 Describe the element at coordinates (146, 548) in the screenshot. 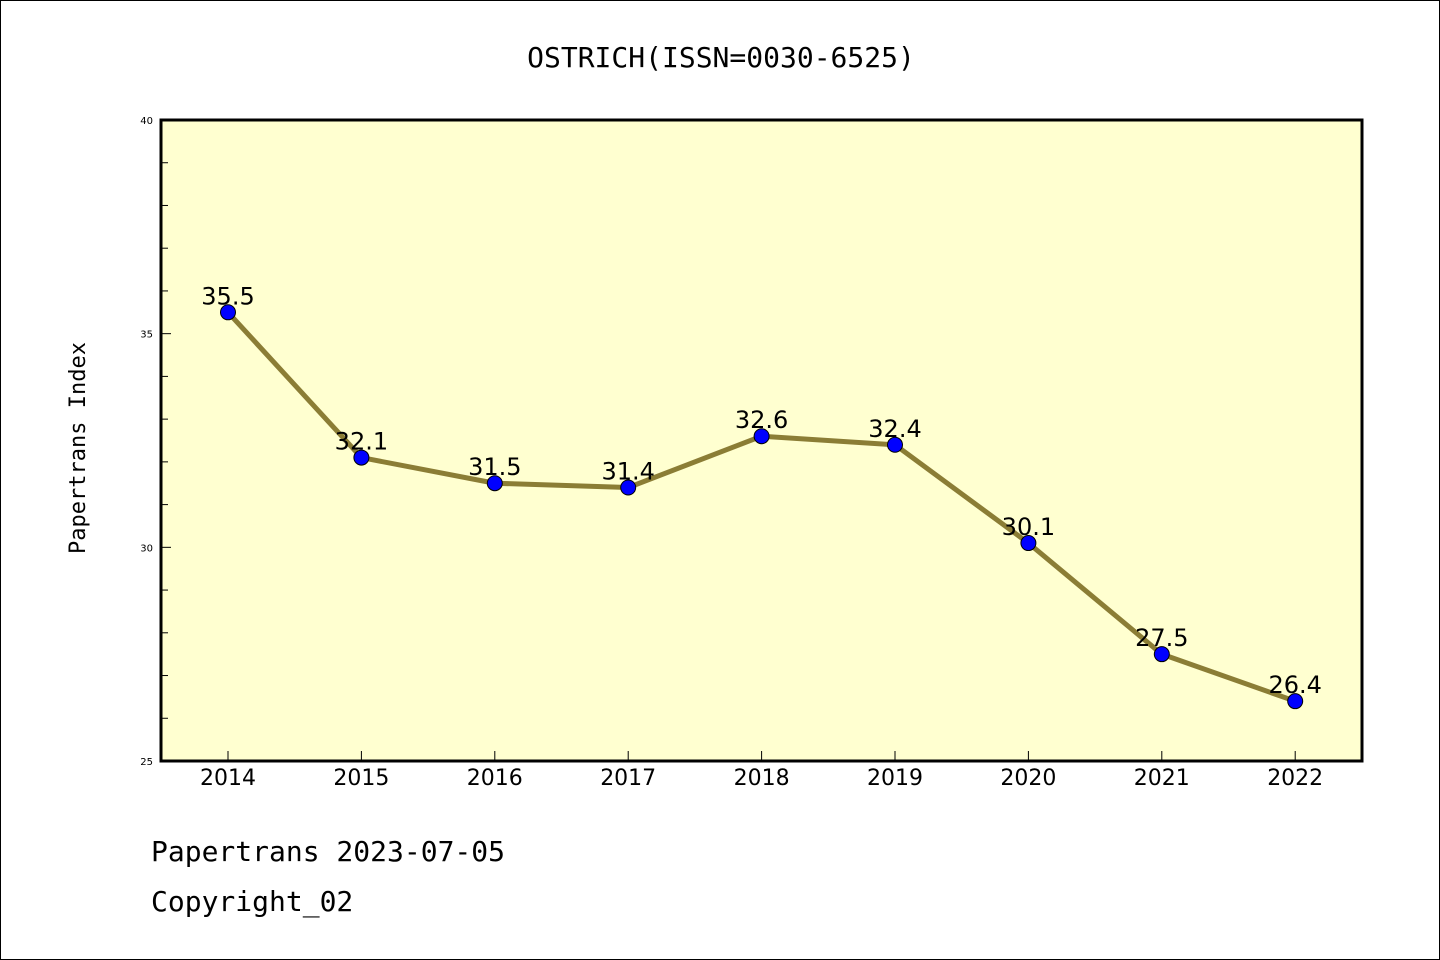

I see `y-tick-label: 30` at that location.